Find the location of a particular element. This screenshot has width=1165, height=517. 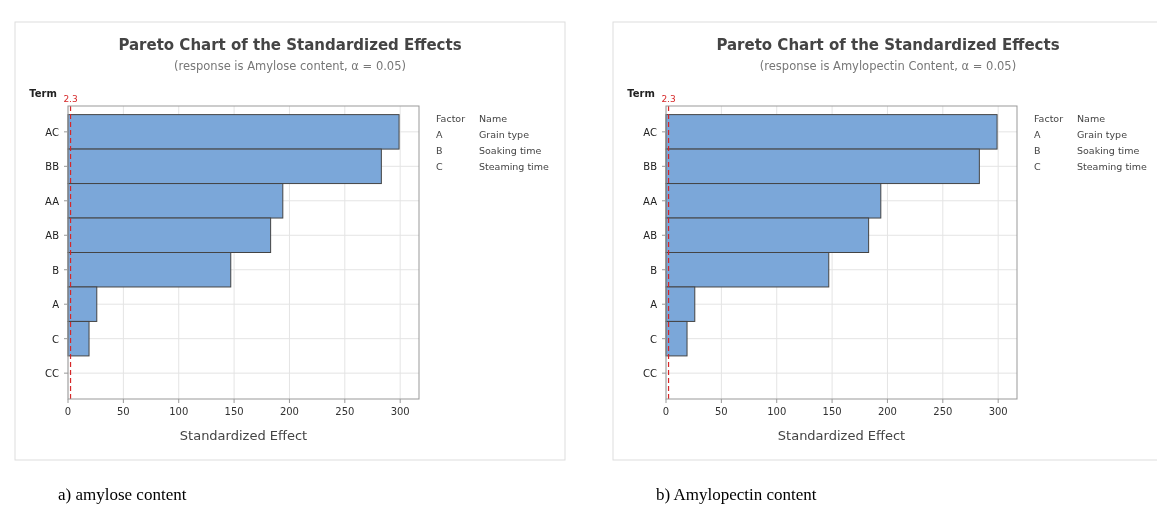

text: b) Amylopectin content is located at coordinates (736, 494).